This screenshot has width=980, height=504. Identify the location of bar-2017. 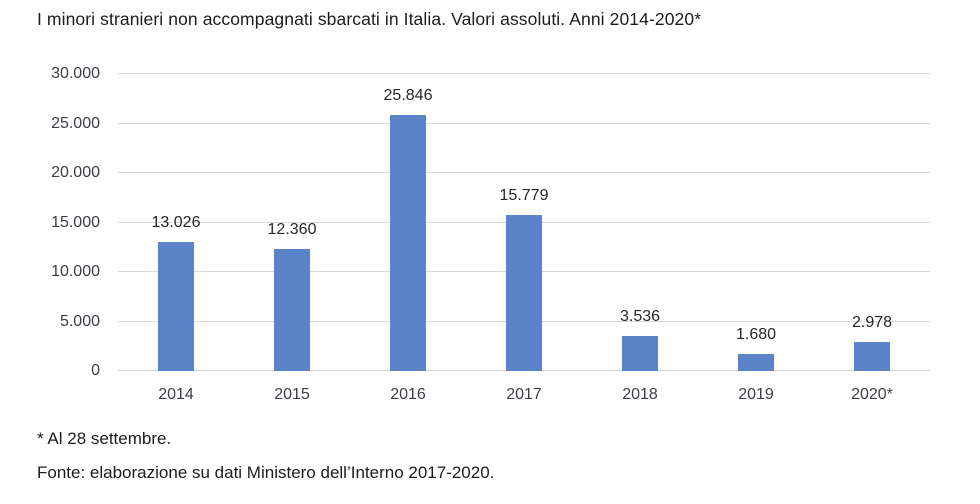
(524, 292).